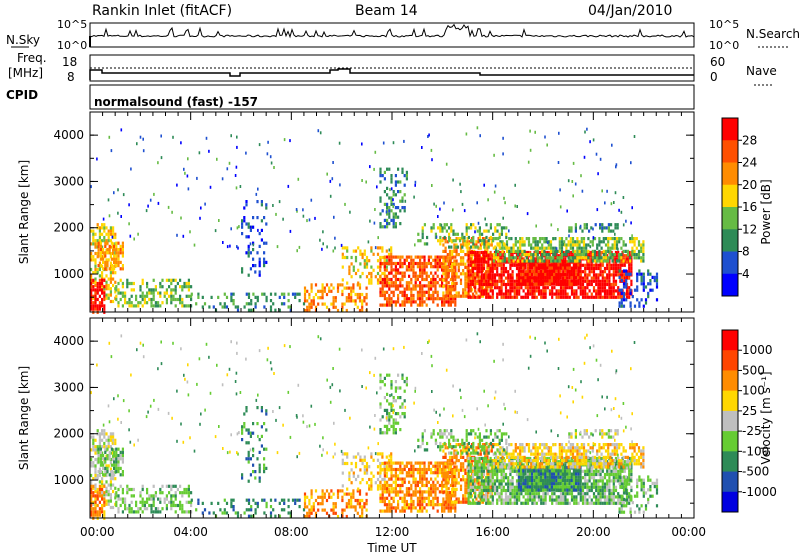 The image size is (800, 554). I want to click on date-title: 04/Jan/2010, so click(630, 11).